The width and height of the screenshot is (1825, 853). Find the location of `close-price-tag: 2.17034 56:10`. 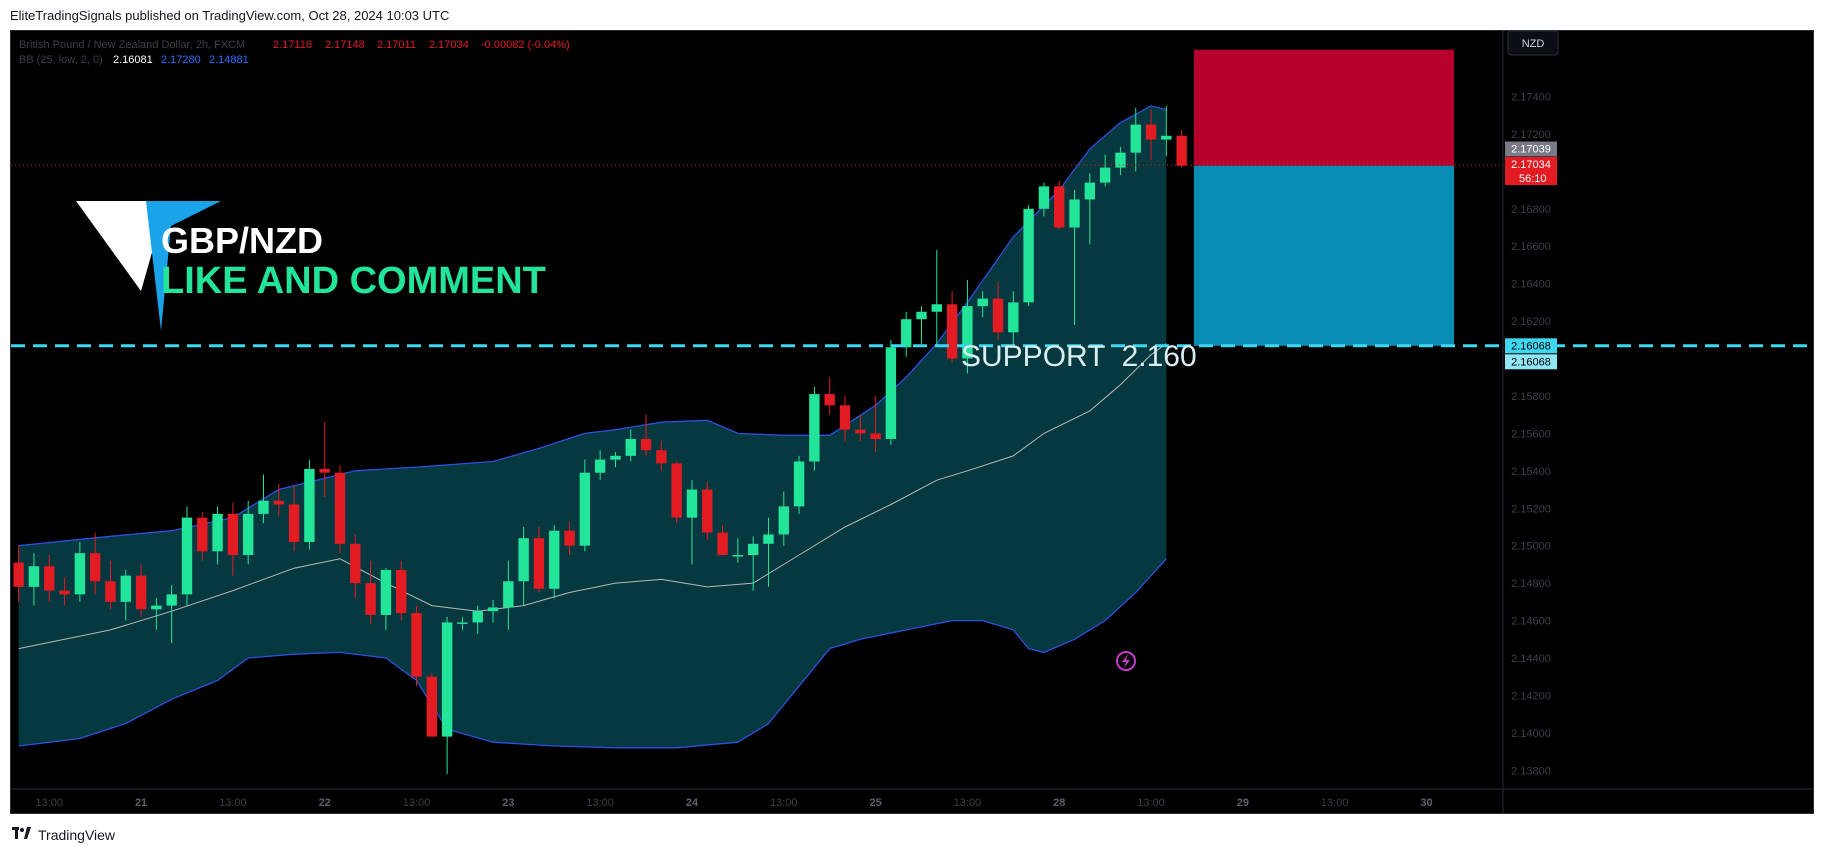

close-price-tag: 2.17034 56:10 is located at coordinates (1531, 171).